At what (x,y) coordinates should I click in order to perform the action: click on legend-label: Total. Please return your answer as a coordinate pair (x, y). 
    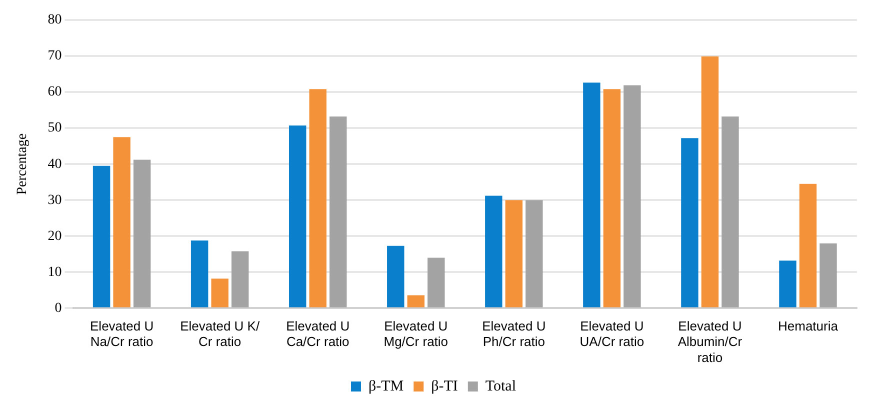
    Looking at the image, I should click on (500, 386).